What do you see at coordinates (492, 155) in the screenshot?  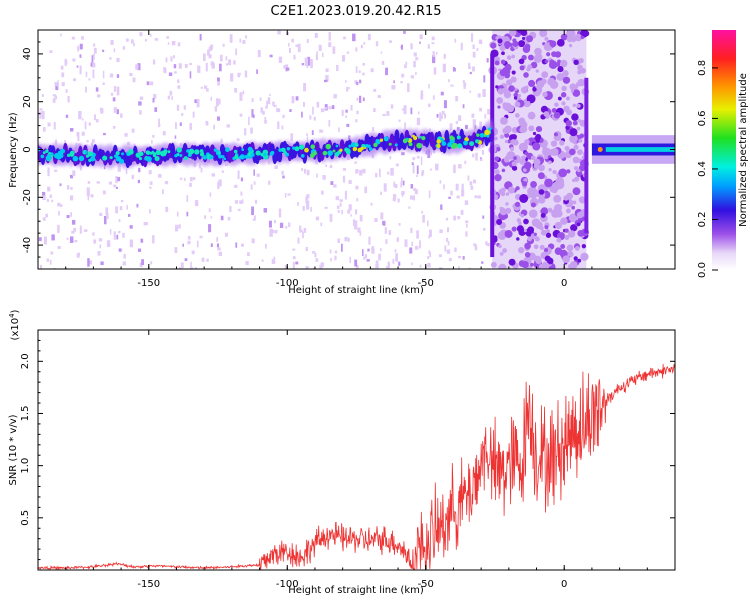 I see `noise-edge-left` at bounding box center [492, 155].